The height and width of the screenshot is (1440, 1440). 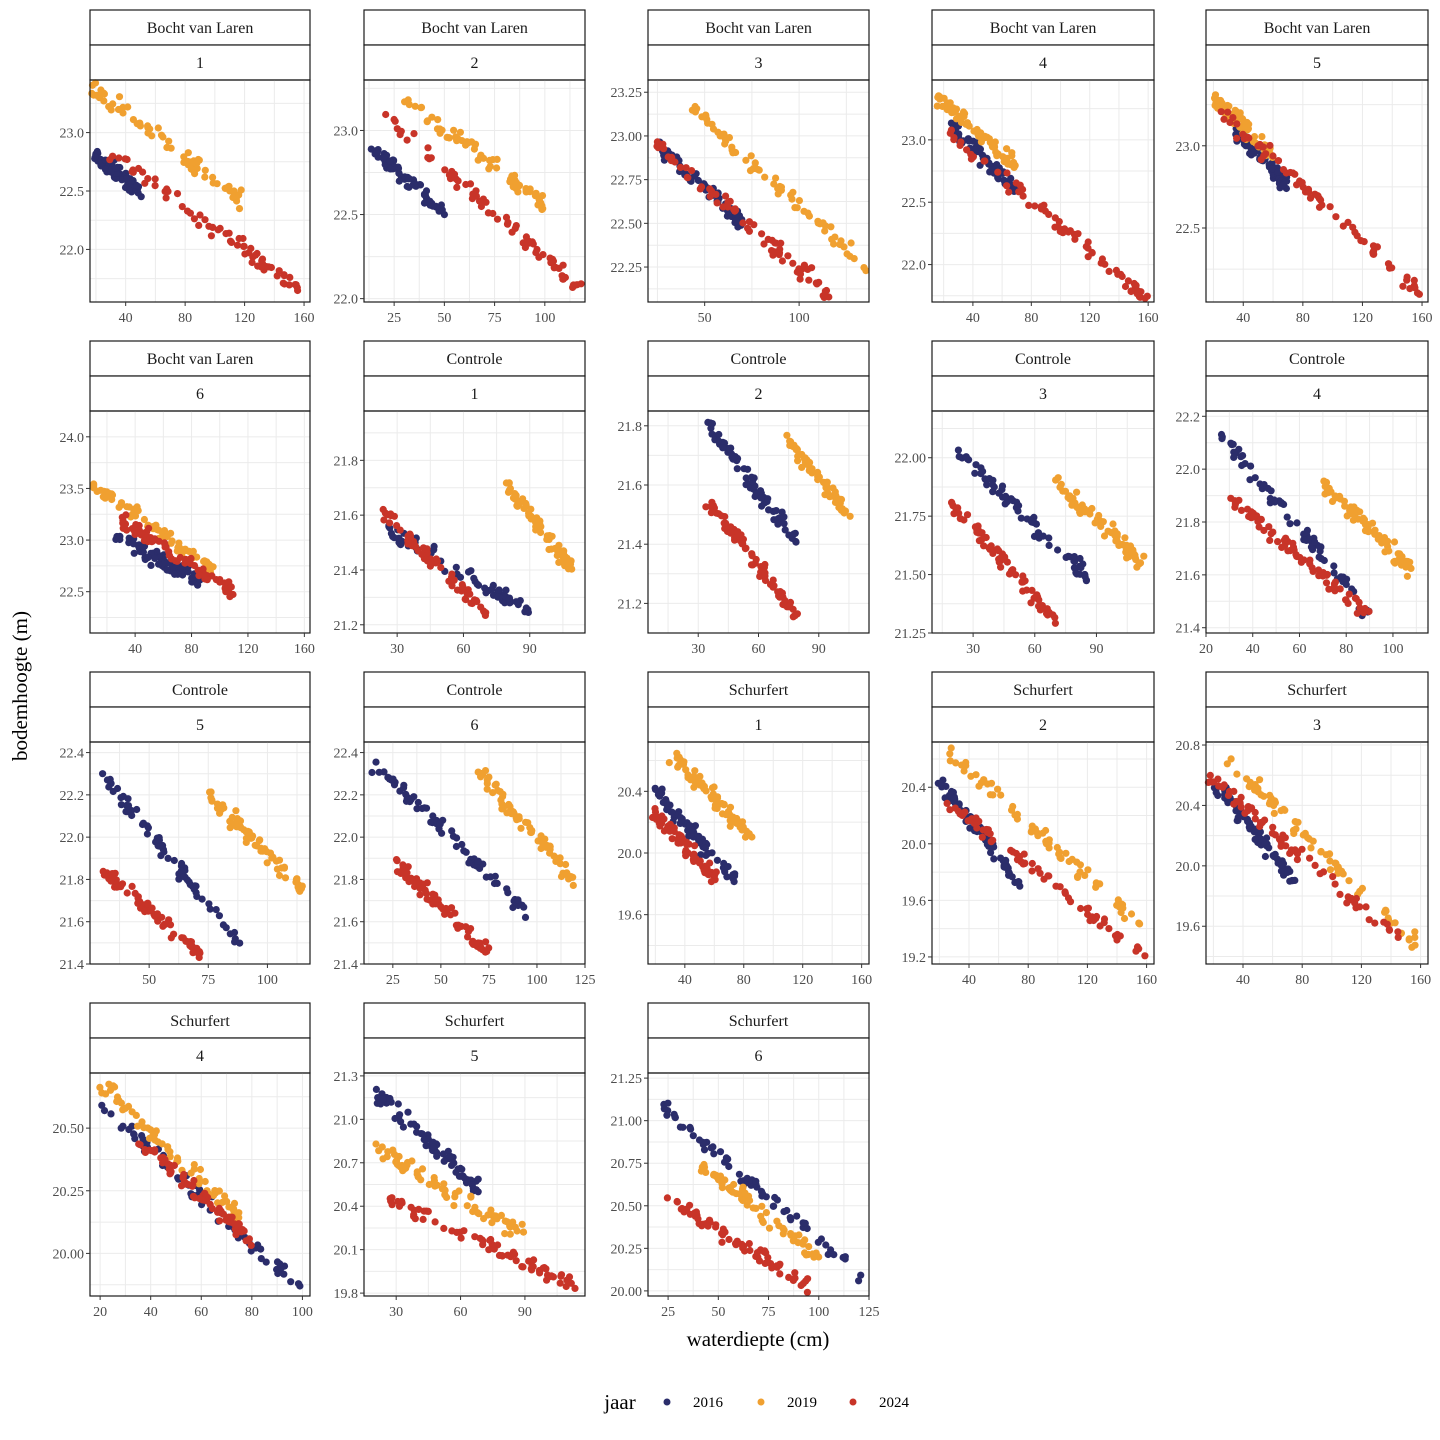 I want to click on x-tick-label: 25, so click(x=394, y=318).